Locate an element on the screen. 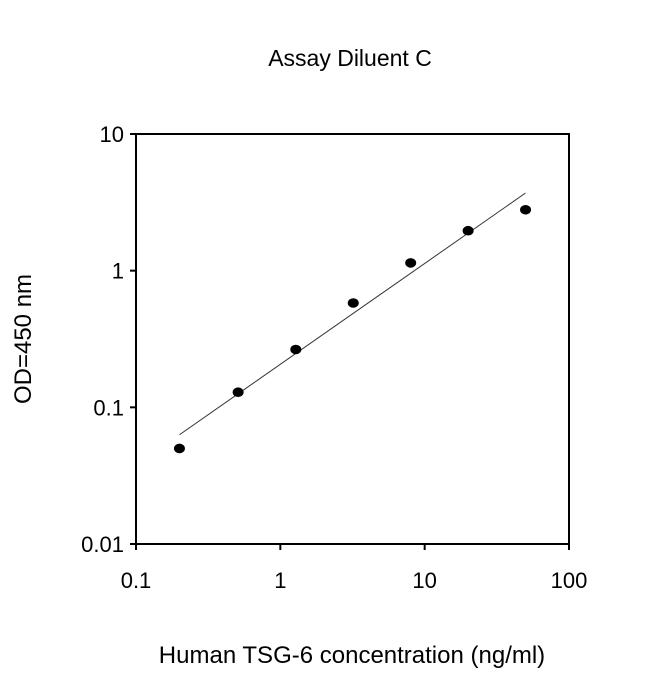 The width and height of the screenshot is (650, 674). x-tick-label: 10 is located at coordinates (424, 580).